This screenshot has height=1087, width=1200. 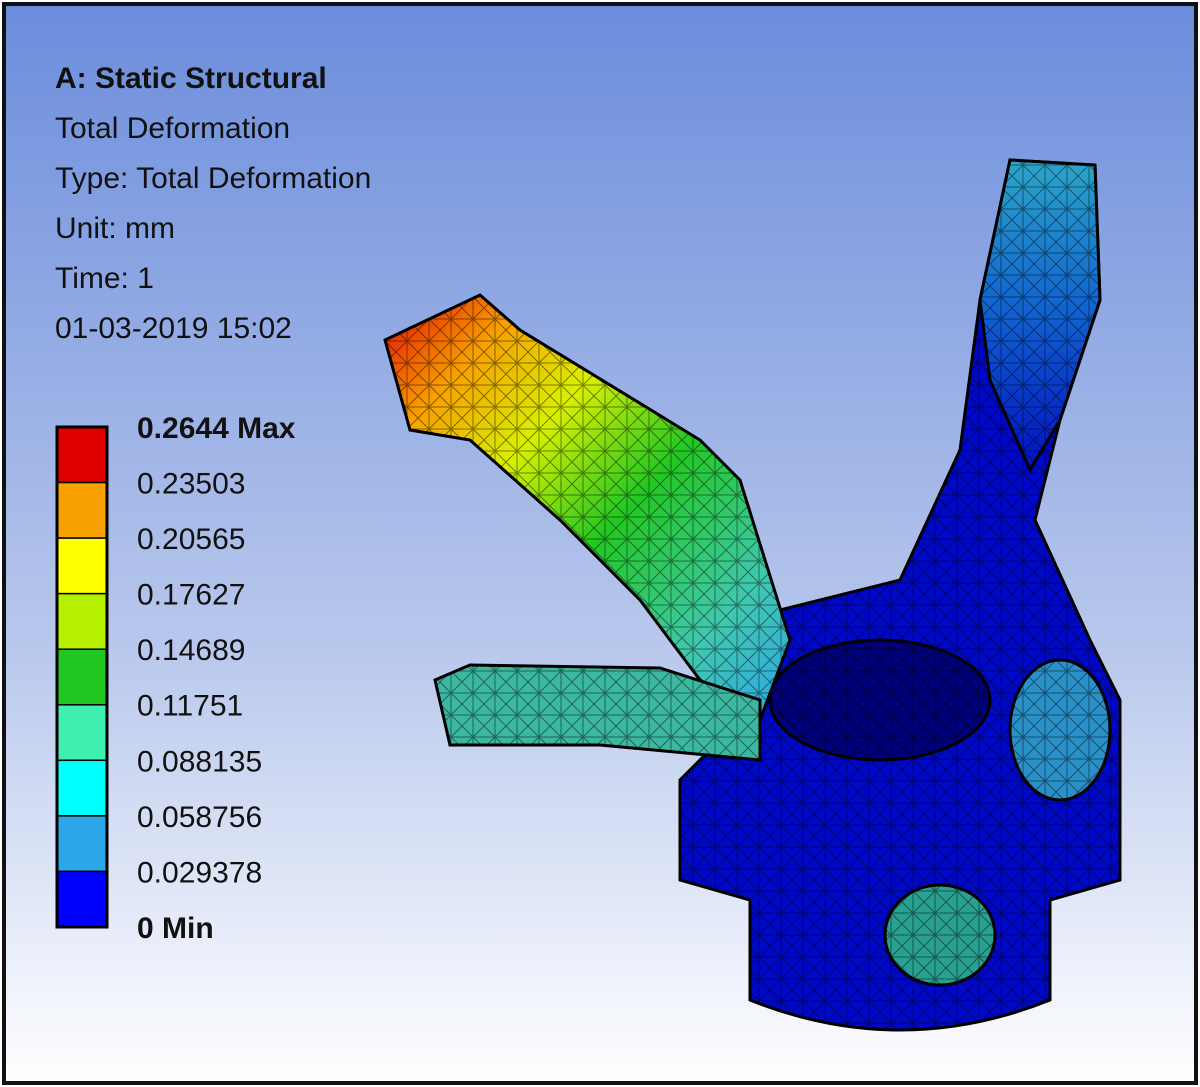 What do you see at coordinates (191, 483) in the screenshot?
I see `legend-label: 0.23503` at bounding box center [191, 483].